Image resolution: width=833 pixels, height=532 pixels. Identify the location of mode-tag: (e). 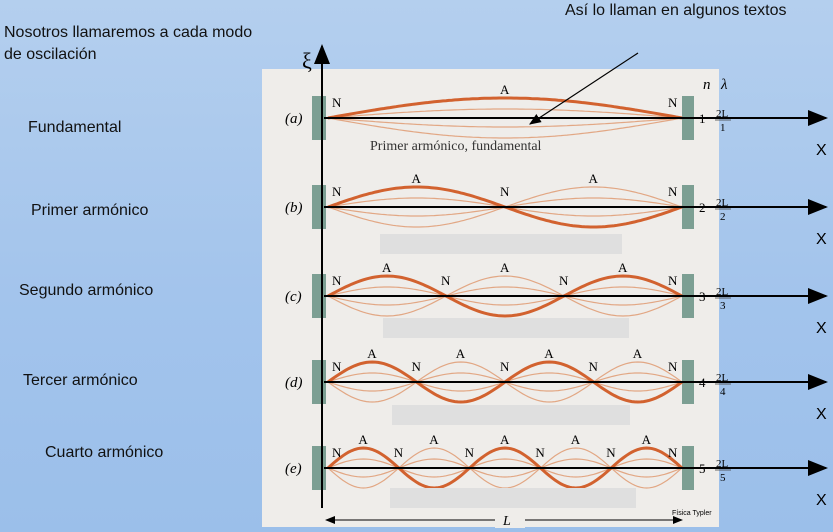
(293, 469).